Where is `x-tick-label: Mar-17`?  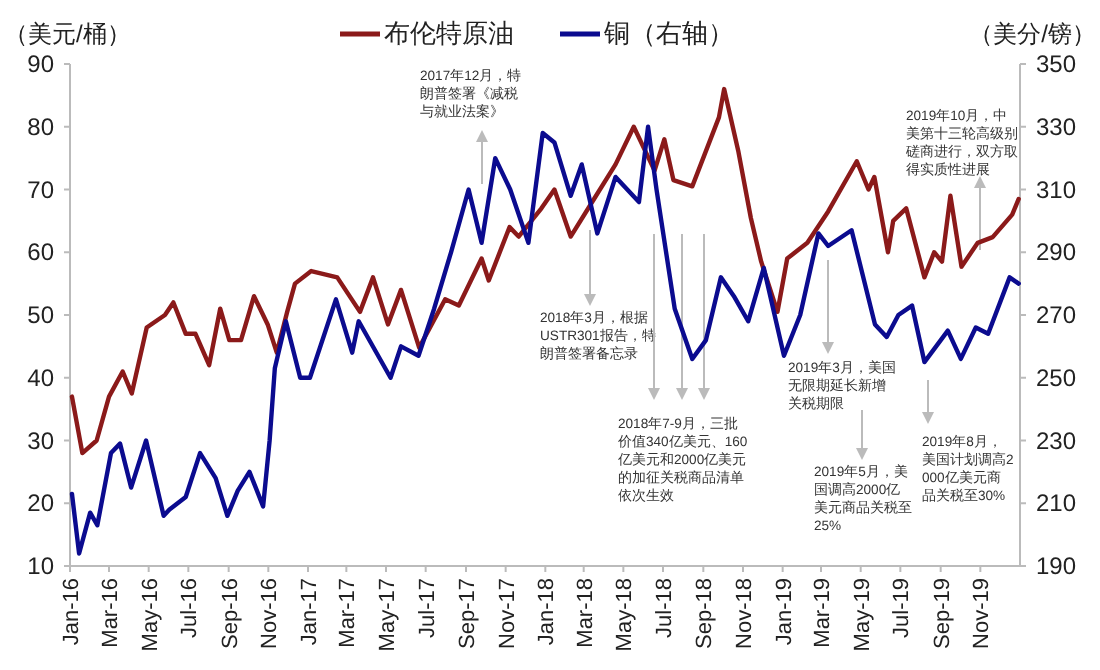 x-tick-label: Mar-17 is located at coordinates (348, 613).